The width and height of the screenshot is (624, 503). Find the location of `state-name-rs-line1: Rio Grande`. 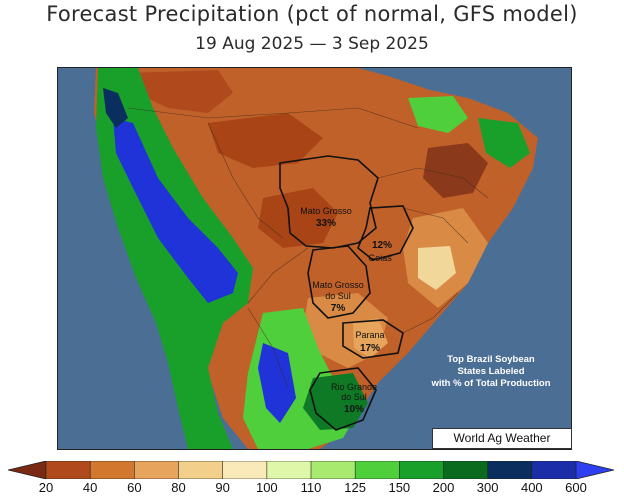

state-name-rs-line1: Rio Grande is located at coordinates (354, 387).